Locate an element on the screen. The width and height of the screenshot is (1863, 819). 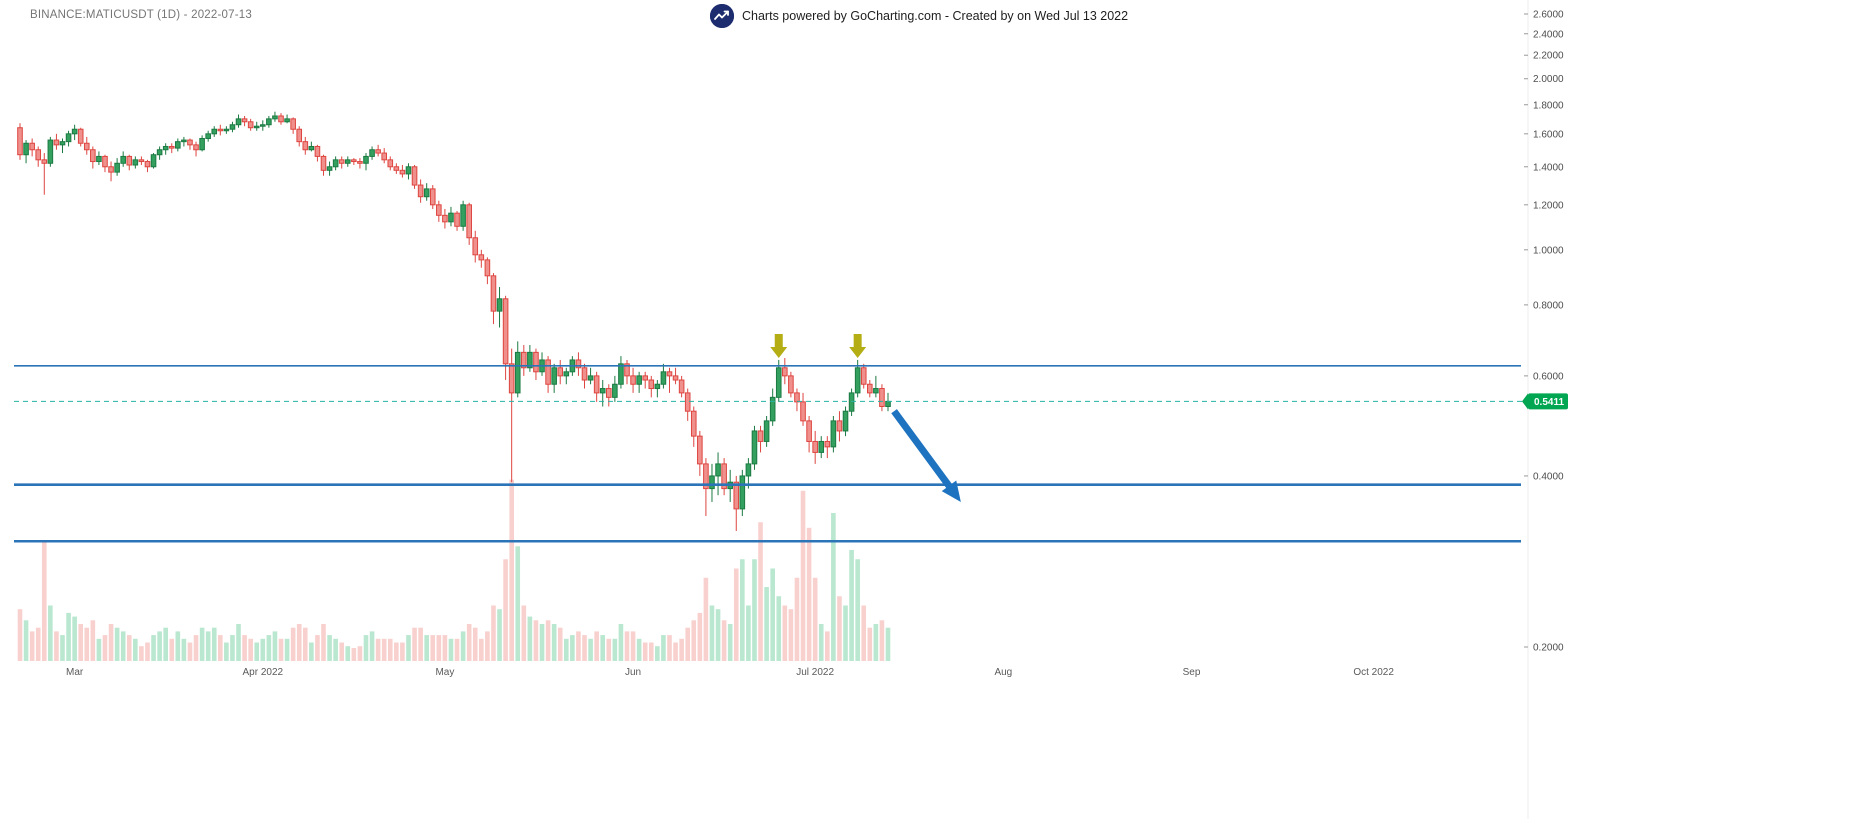
time-tick-label: May is located at coordinates (444, 672).